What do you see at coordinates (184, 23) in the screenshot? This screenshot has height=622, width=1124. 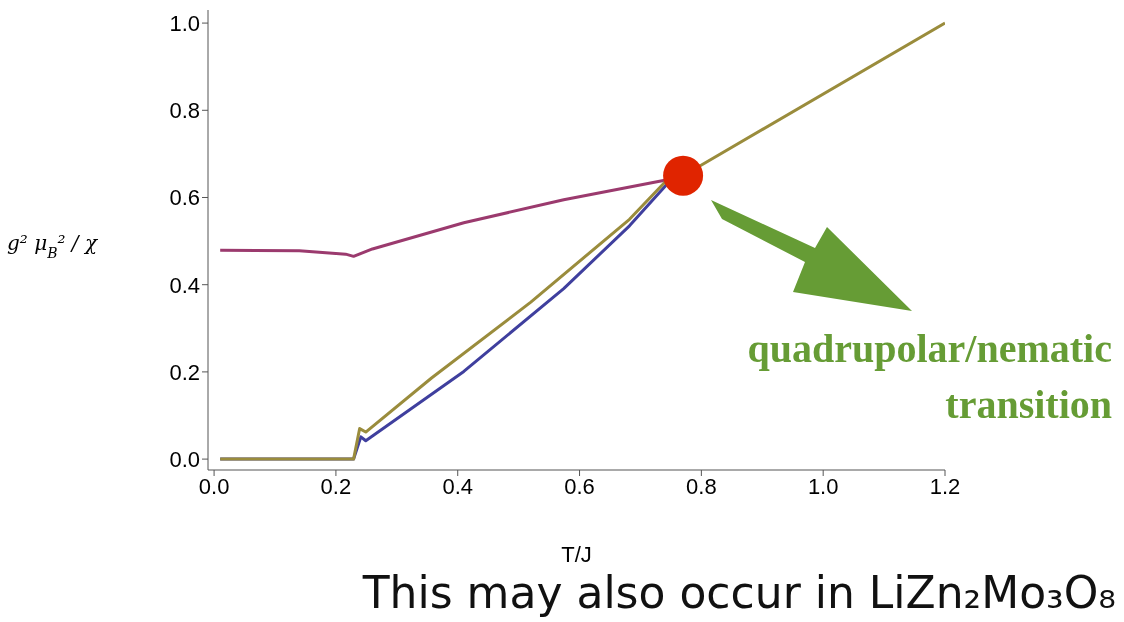 I see `y-tick-label: 1.0` at bounding box center [184, 23].